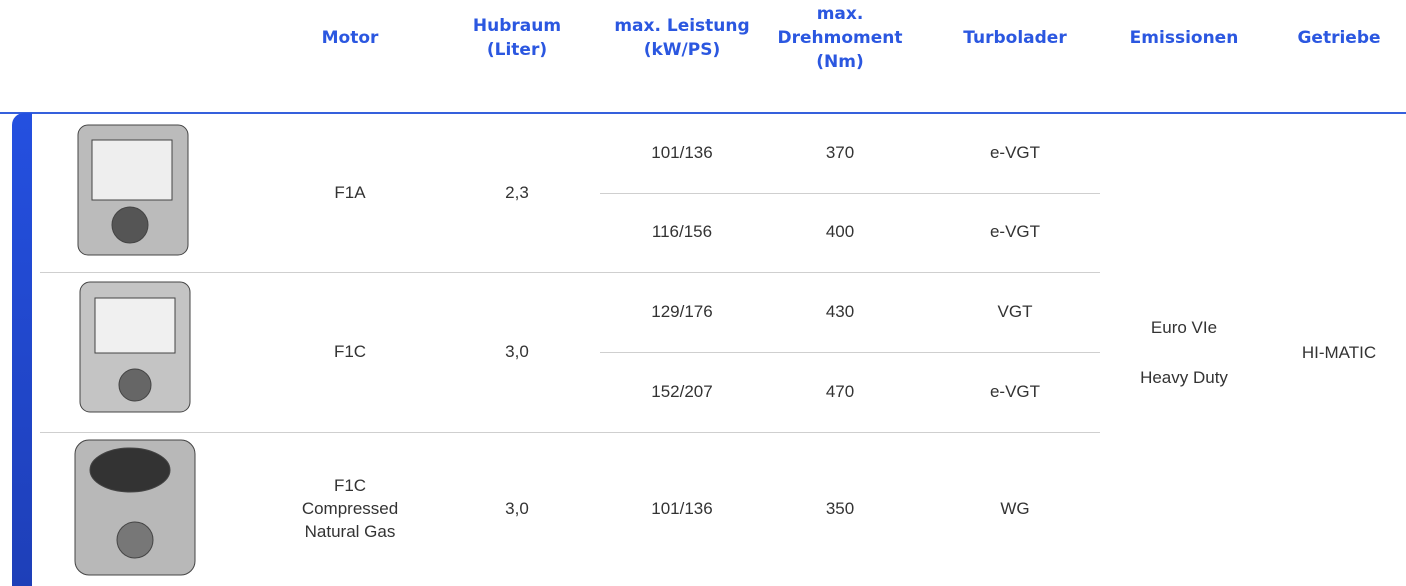 This screenshot has height=586, width=1406. I want to click on power: 116/156, so click(682, 232).